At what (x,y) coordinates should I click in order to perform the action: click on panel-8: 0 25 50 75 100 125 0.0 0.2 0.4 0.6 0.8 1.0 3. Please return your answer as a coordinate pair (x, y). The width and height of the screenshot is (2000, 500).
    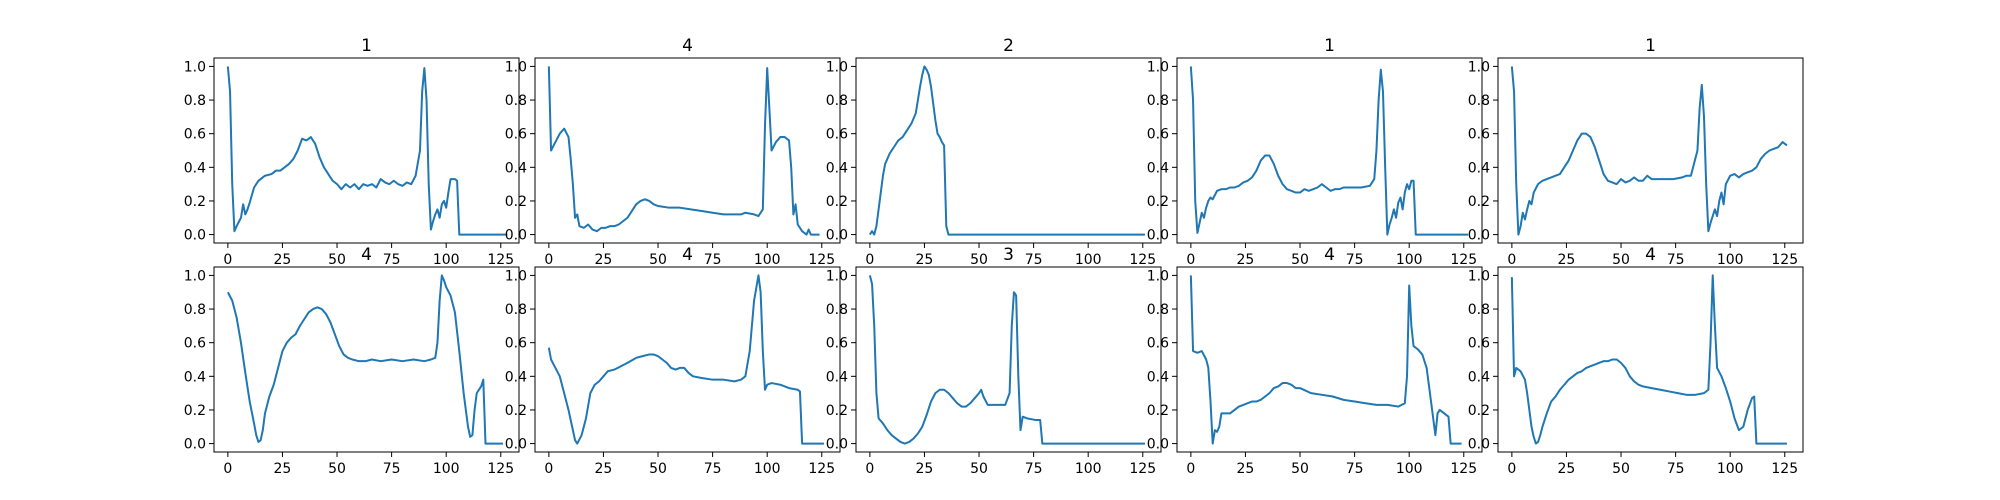
    Looking at the image, I should click on (994, 361).